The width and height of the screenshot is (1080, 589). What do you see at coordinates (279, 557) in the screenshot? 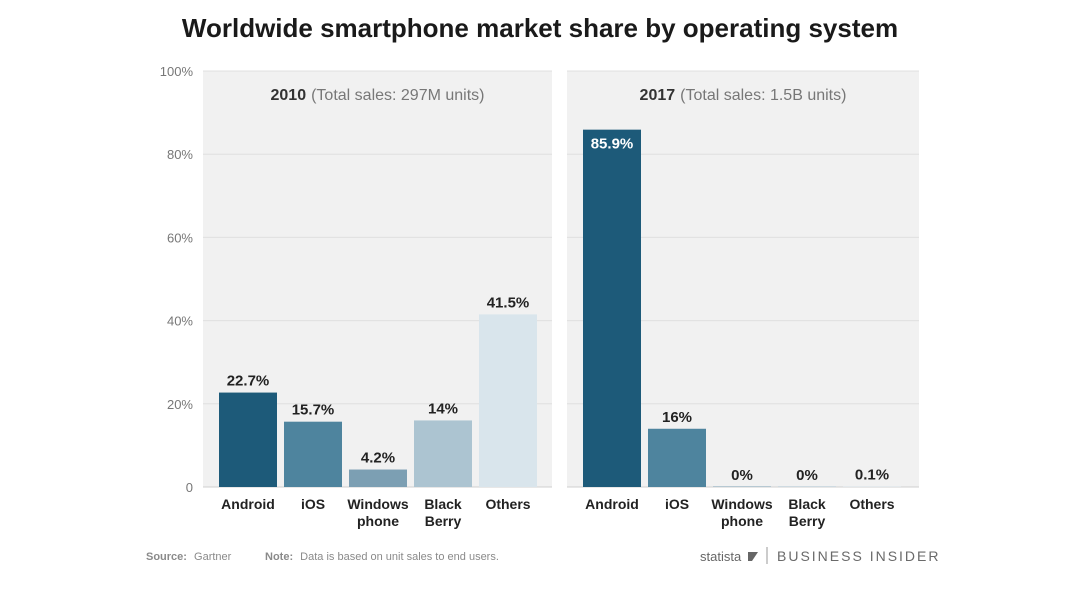
I see `note-label: Note:` at bounding box center [279, 557].